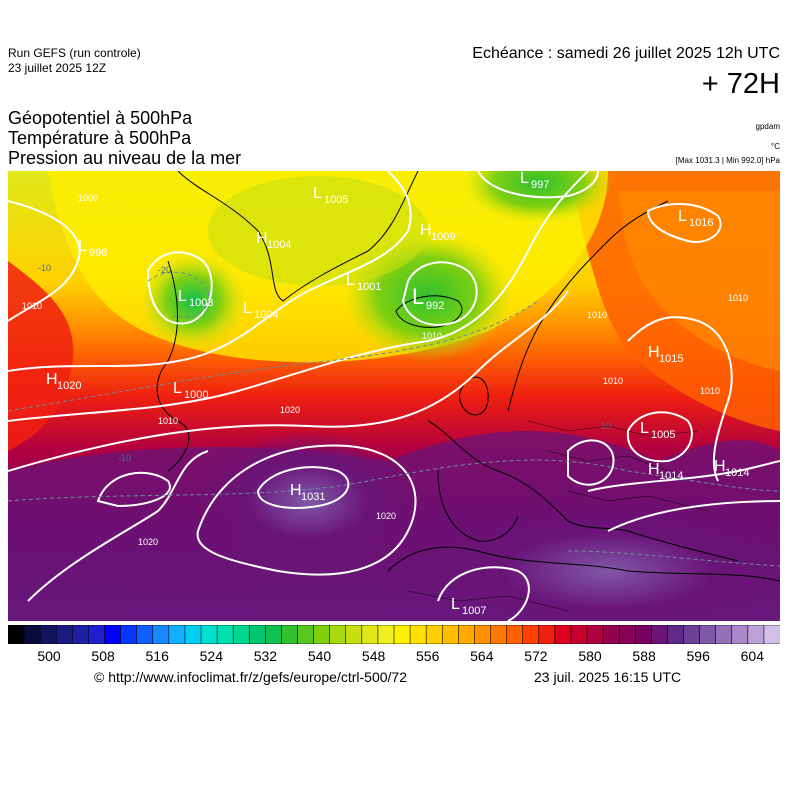 This screenshot has width=788, height=789. I want to click on isotherm-label: -20, so click(164, 270).